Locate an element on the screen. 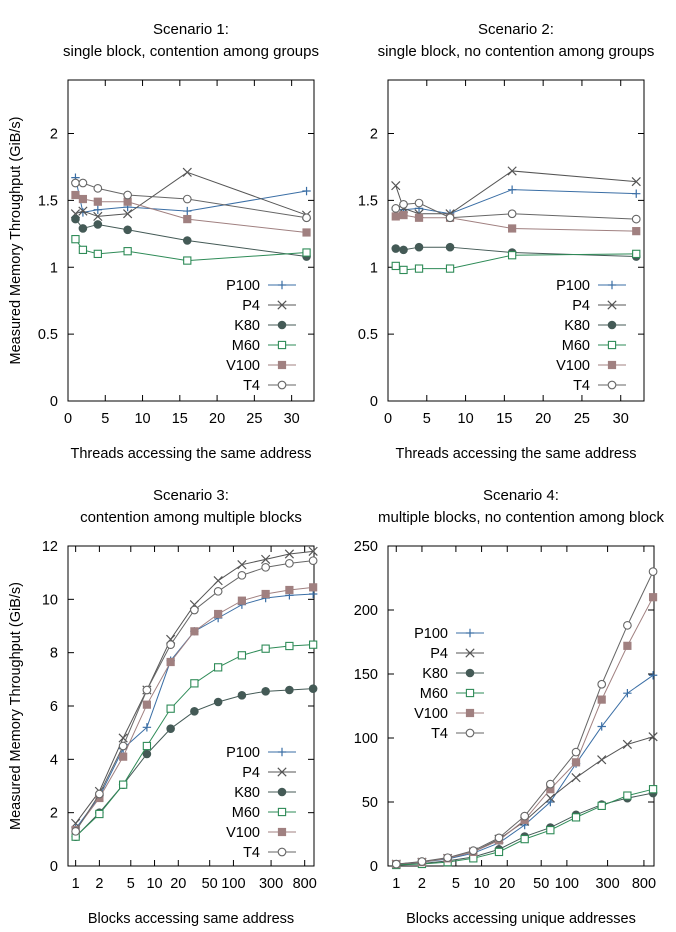 The image size is (676, 932). legend-label-v100: V100 is located at coordinates (431, 714).